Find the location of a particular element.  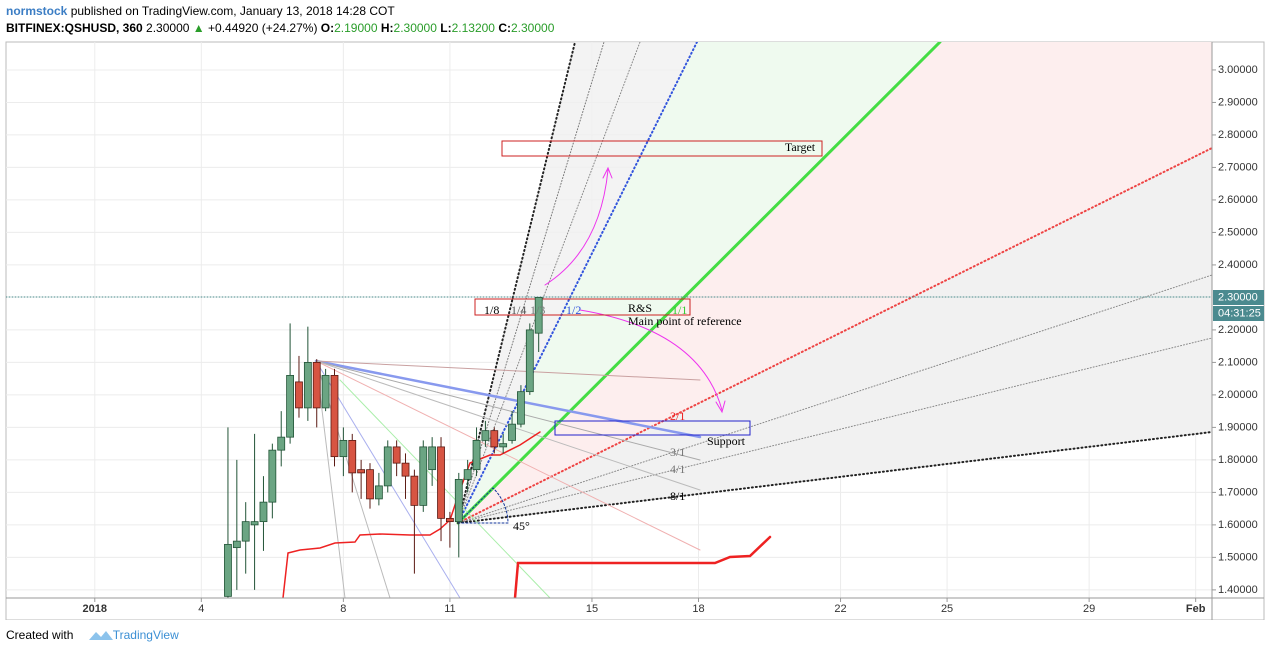

label: 1/4 is located at coordinates (518, 310).